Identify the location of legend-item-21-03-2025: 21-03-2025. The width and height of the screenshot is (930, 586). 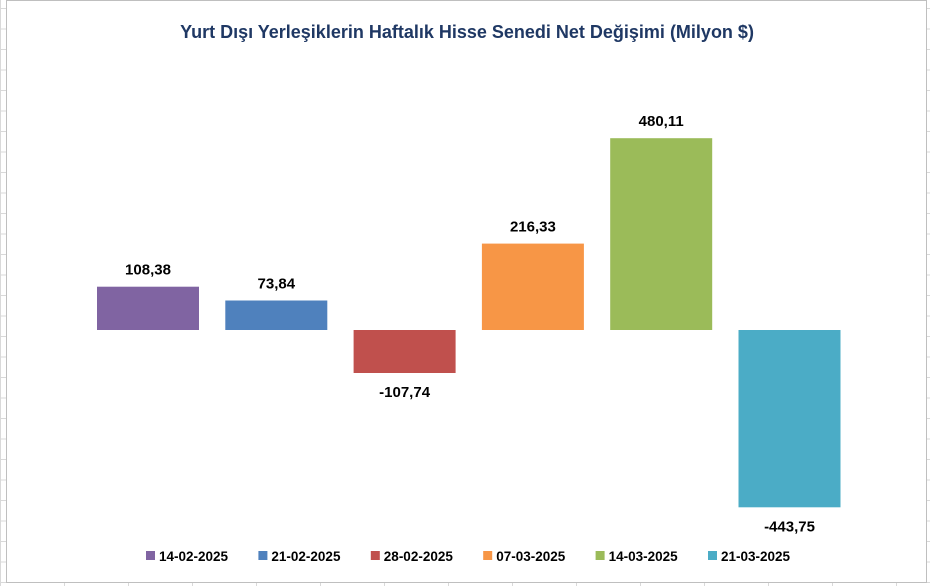
(749, 556).